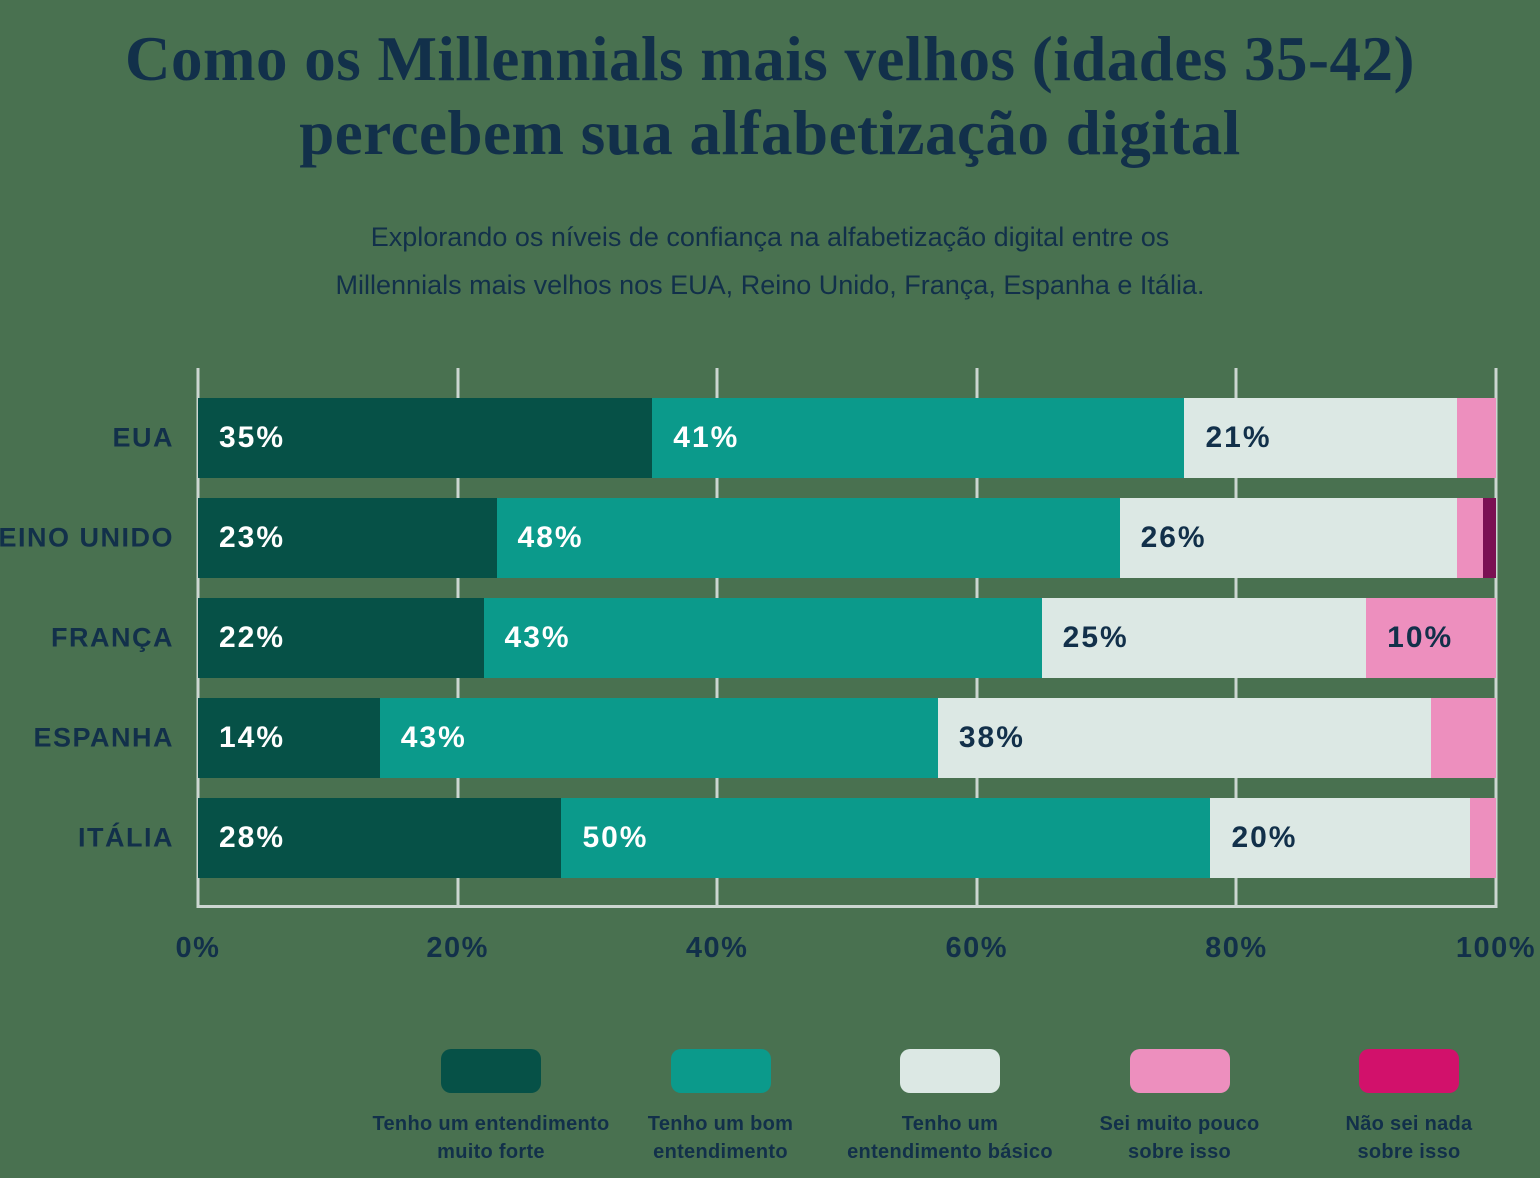  What do you see at coordinates (1321, 438) in the screenshot?
I see `bar-segment: 21%` at bounding box center [1321, 438].